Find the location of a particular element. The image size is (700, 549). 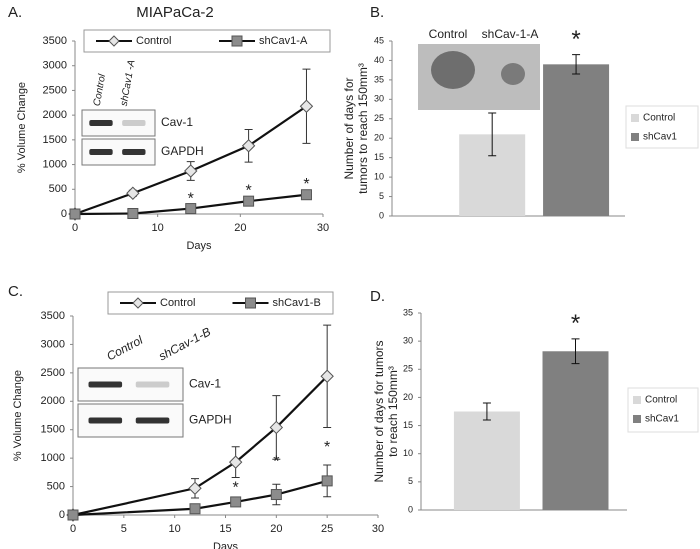

photo-label: Control is located at coordinates (448, 34).